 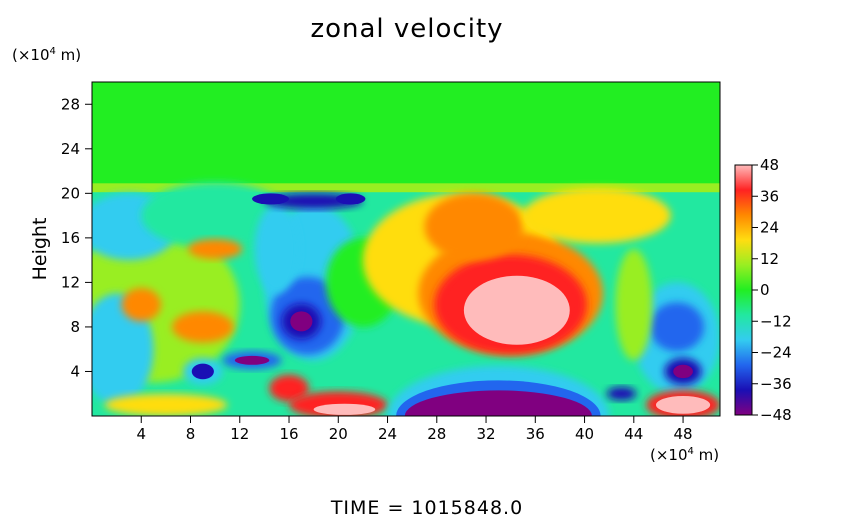 What do you see at coordinates (70, 282) in the screenshot?
I see `y-tick-label: 12` at bounding box center [70, 282].